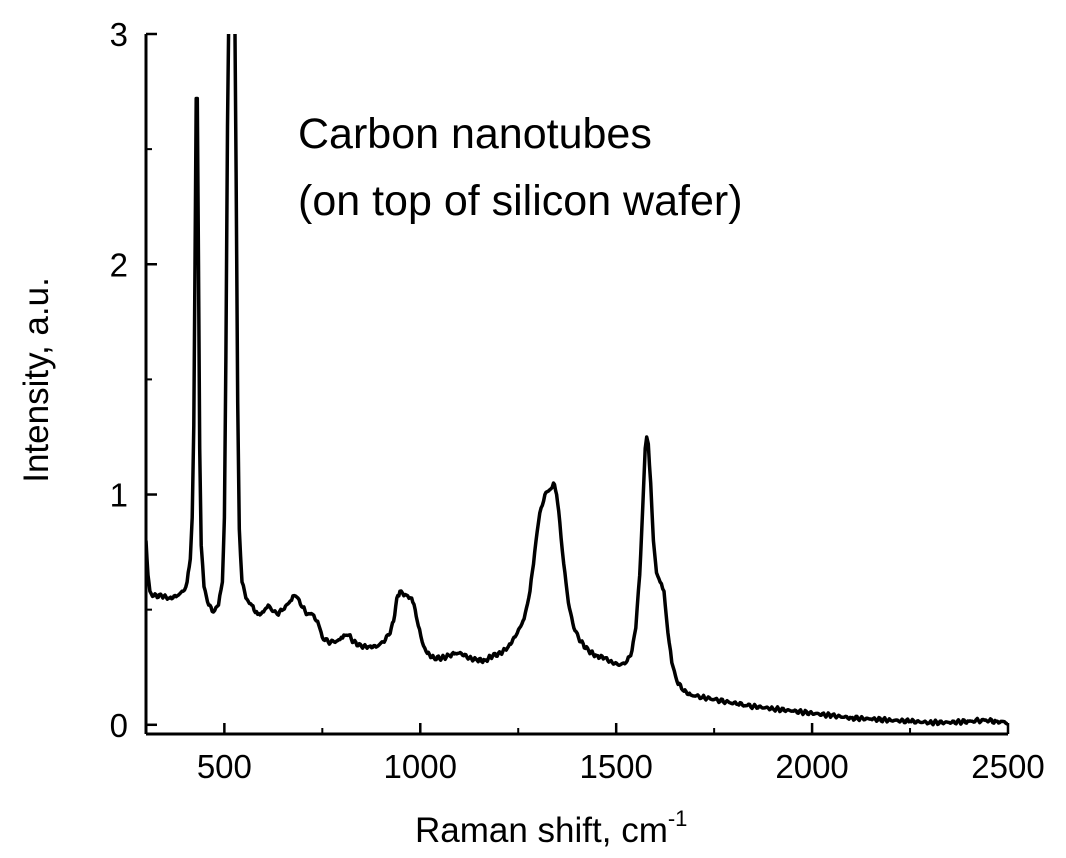 This screenshot has width=1066, height=858. I want to click on x-tick-label: 2500, so click(1007, 766).